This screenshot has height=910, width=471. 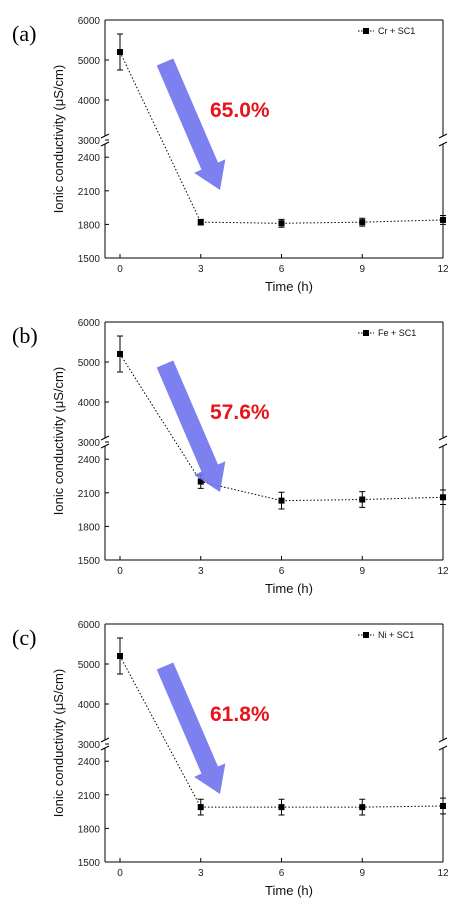 What do you see at coordinates (25, 335) in the screenshot?
I see `panel-label: (b)` at bounding box center [25, 335].